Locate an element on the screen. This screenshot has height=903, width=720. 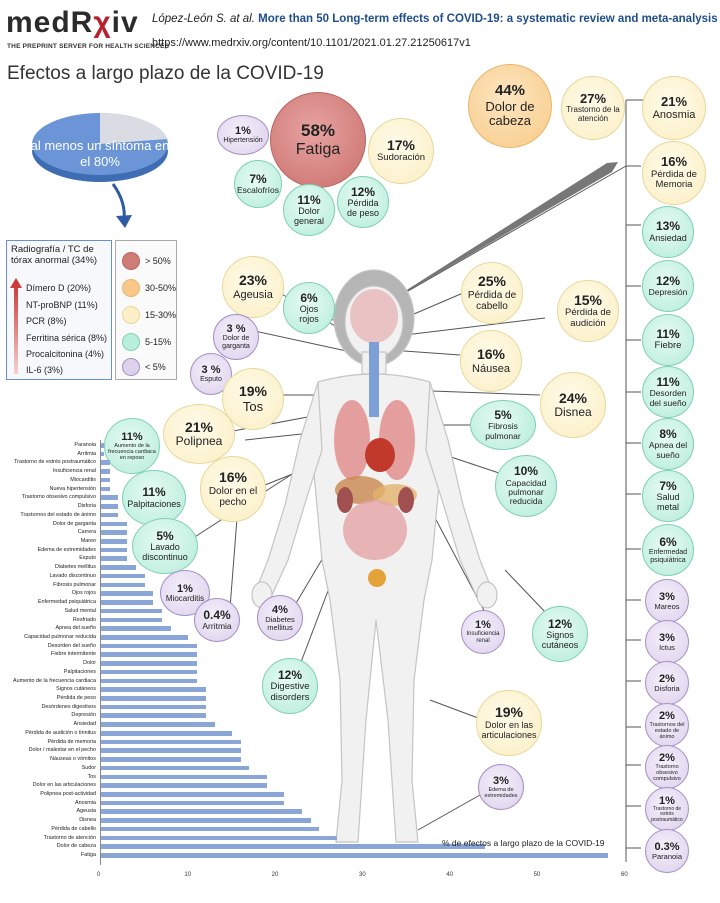
scale-item-30-50: 30-50% is located at coordinates (149, 288).